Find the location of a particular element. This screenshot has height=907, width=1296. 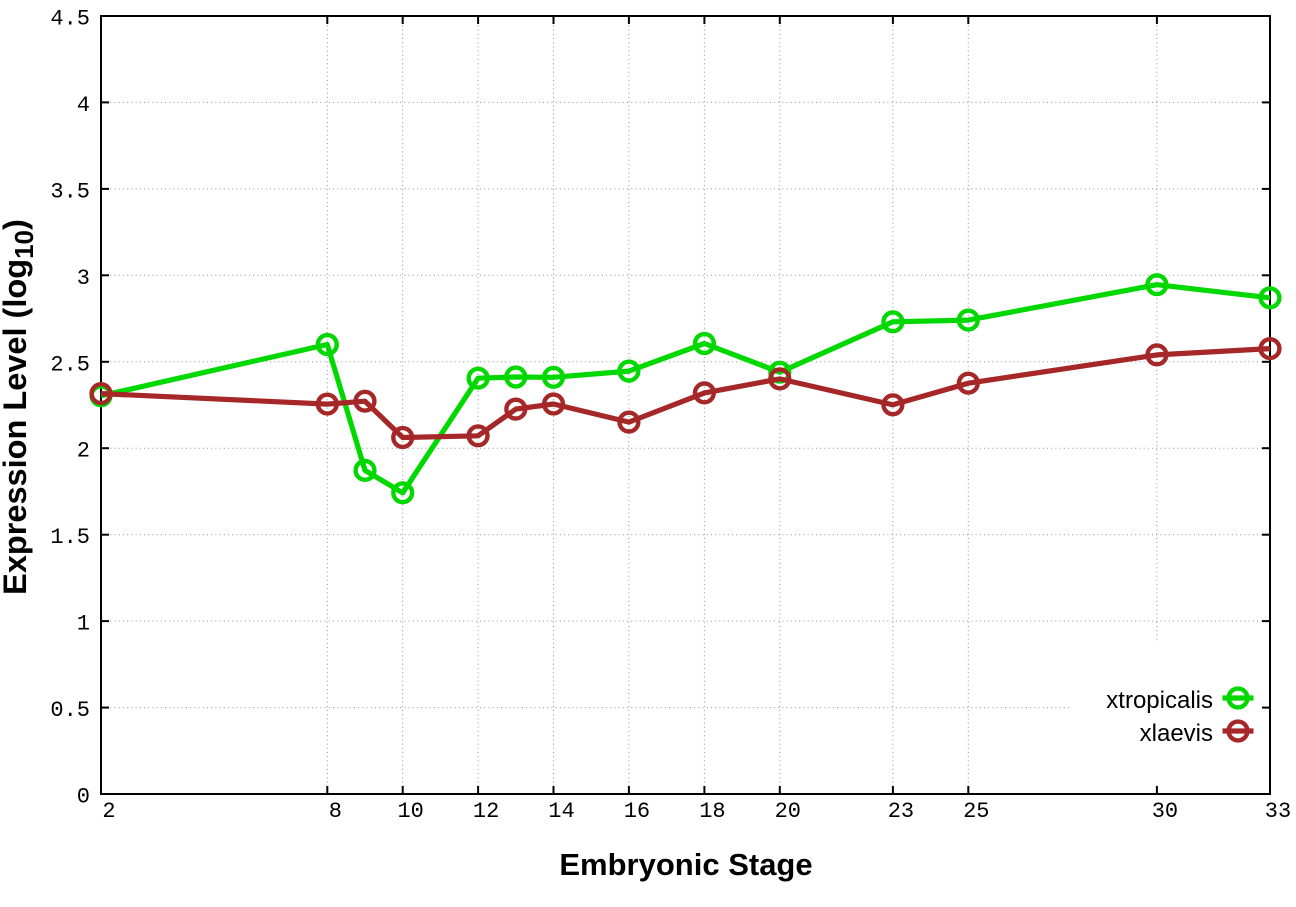

svg-text: 0.5 is located at coordinates (70, 710).